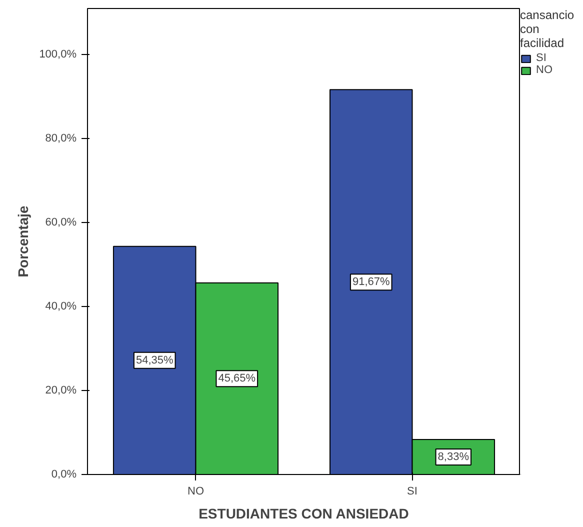 This screenshot has width=583, height=527. I want to click on x-axis-title: ESTUDIANTES CON ANSIEDAD, so click(303, 514).